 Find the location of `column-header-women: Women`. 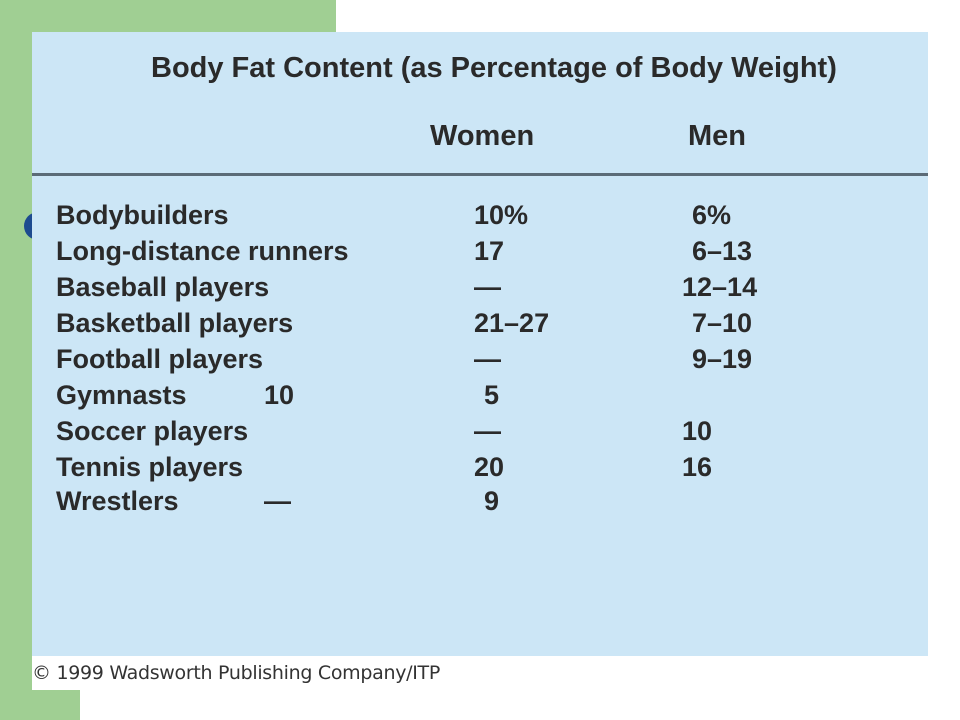

column-header-women: Women is located at coordinates (482, 136).